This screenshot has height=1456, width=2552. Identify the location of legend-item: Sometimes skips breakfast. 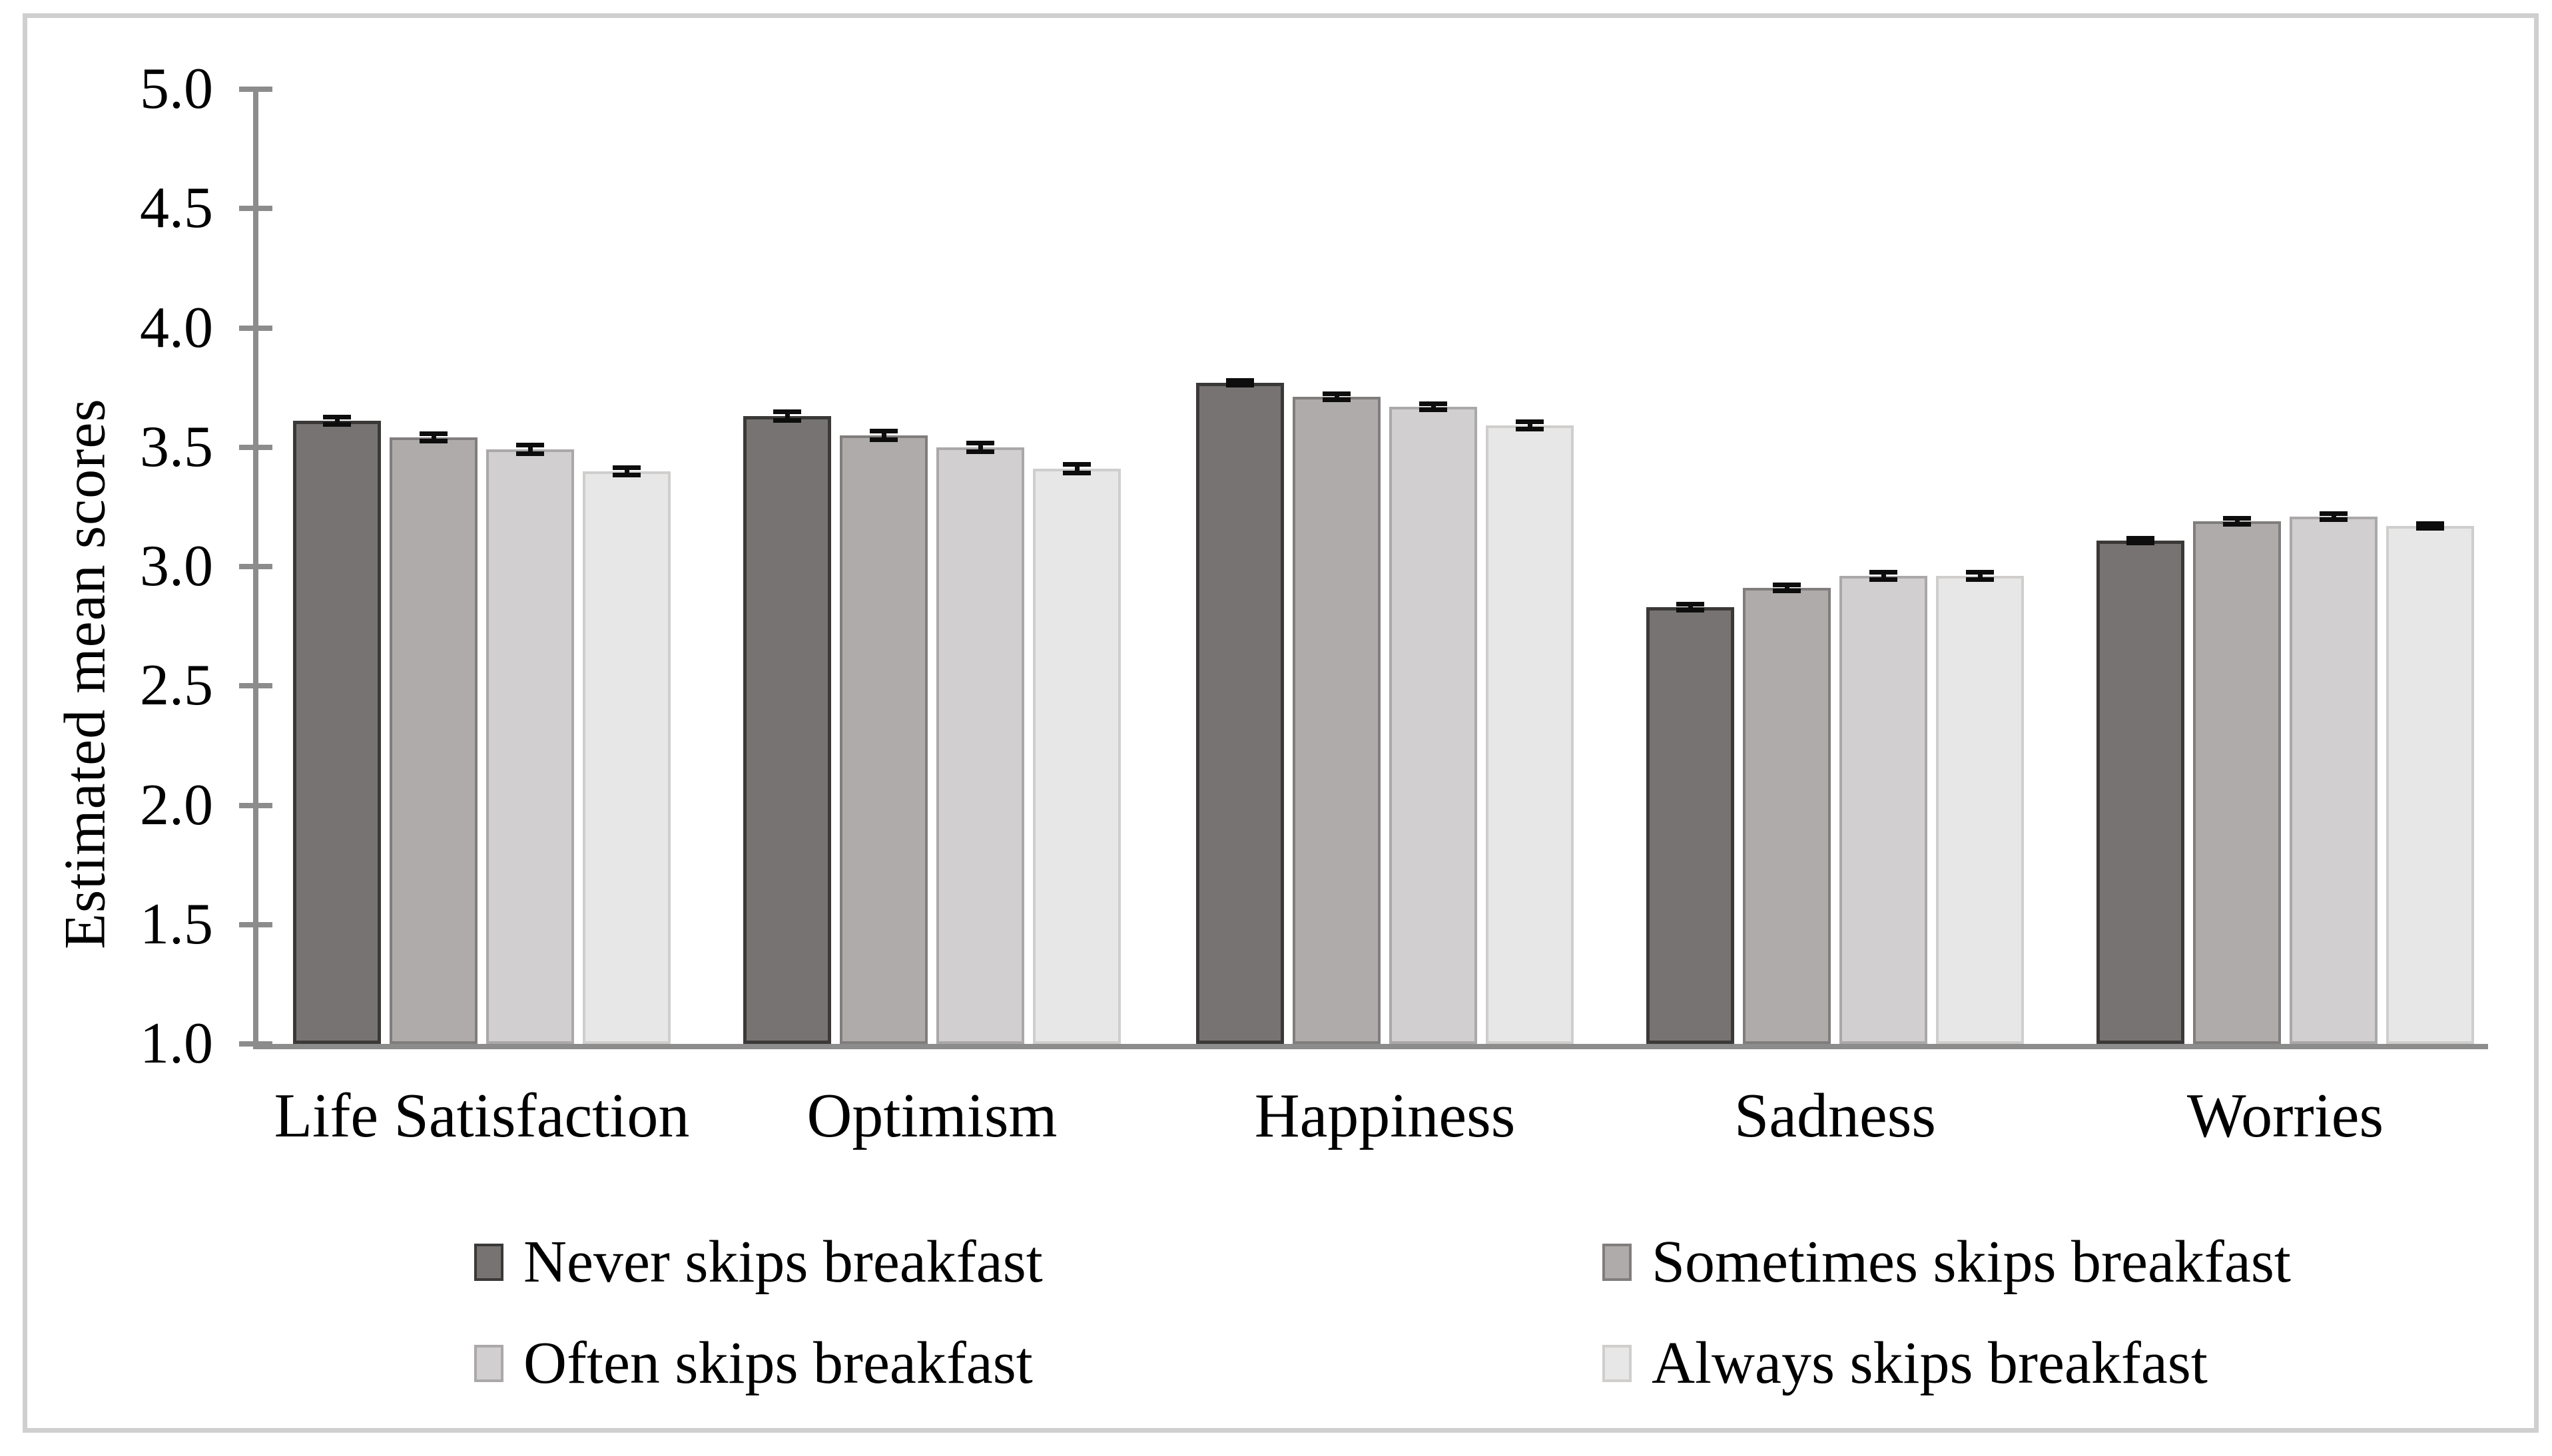
(1946, 1262).